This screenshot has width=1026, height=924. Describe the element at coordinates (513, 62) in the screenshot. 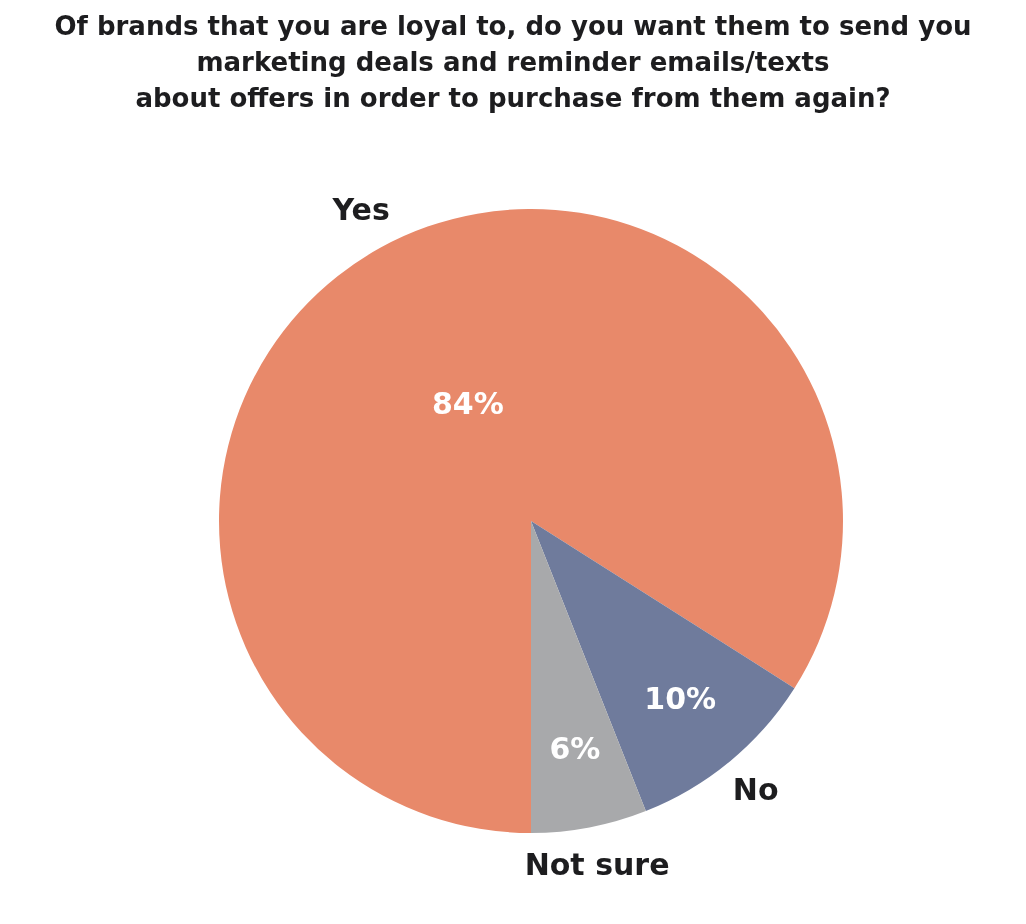

I see `chart-title: Of brands that you are loyal to, do you want them to send you marketing deals and reminder emails/texts about offers in order to purchase from them again?` at that location.